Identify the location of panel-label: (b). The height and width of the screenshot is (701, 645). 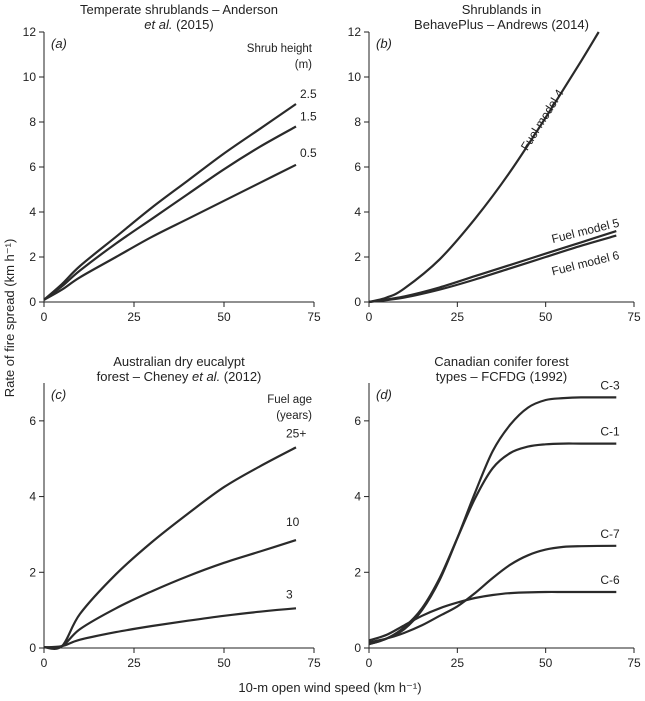
(384, 43).